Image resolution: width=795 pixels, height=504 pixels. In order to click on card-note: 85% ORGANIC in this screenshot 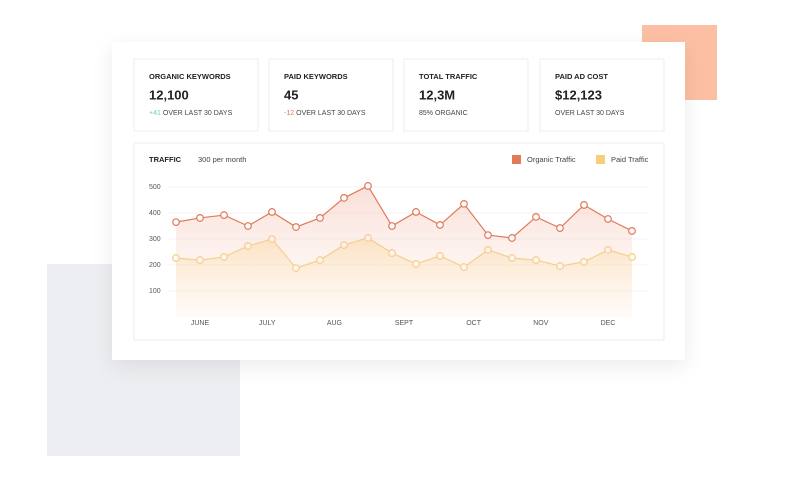, I will do `click(443, 113)`.